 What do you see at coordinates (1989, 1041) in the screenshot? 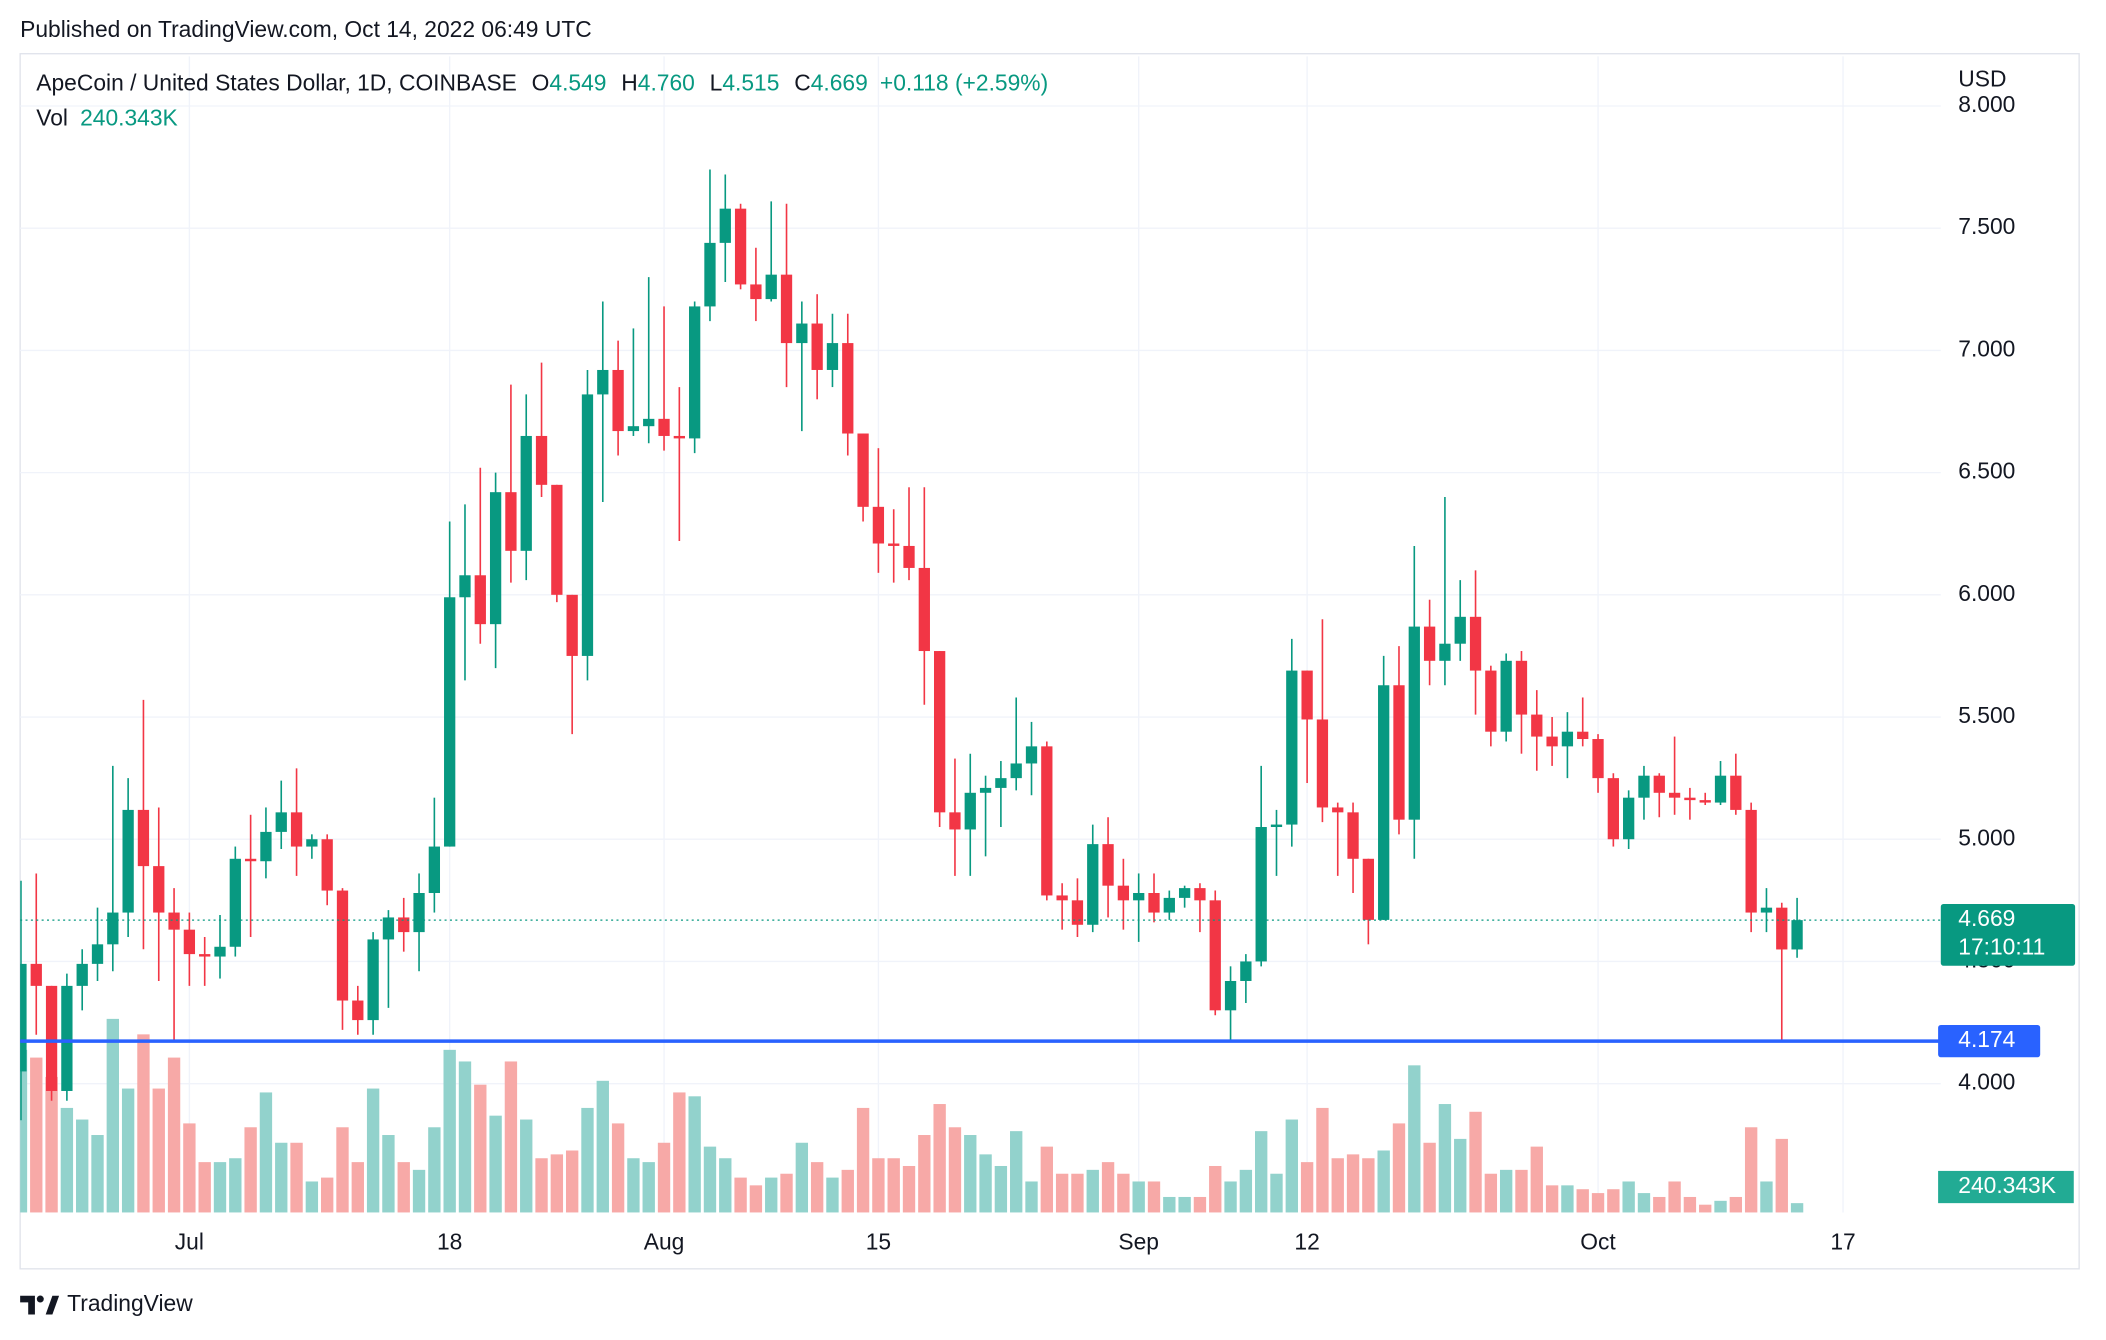
I see `level-box` at bounding box center [1989, 1041].